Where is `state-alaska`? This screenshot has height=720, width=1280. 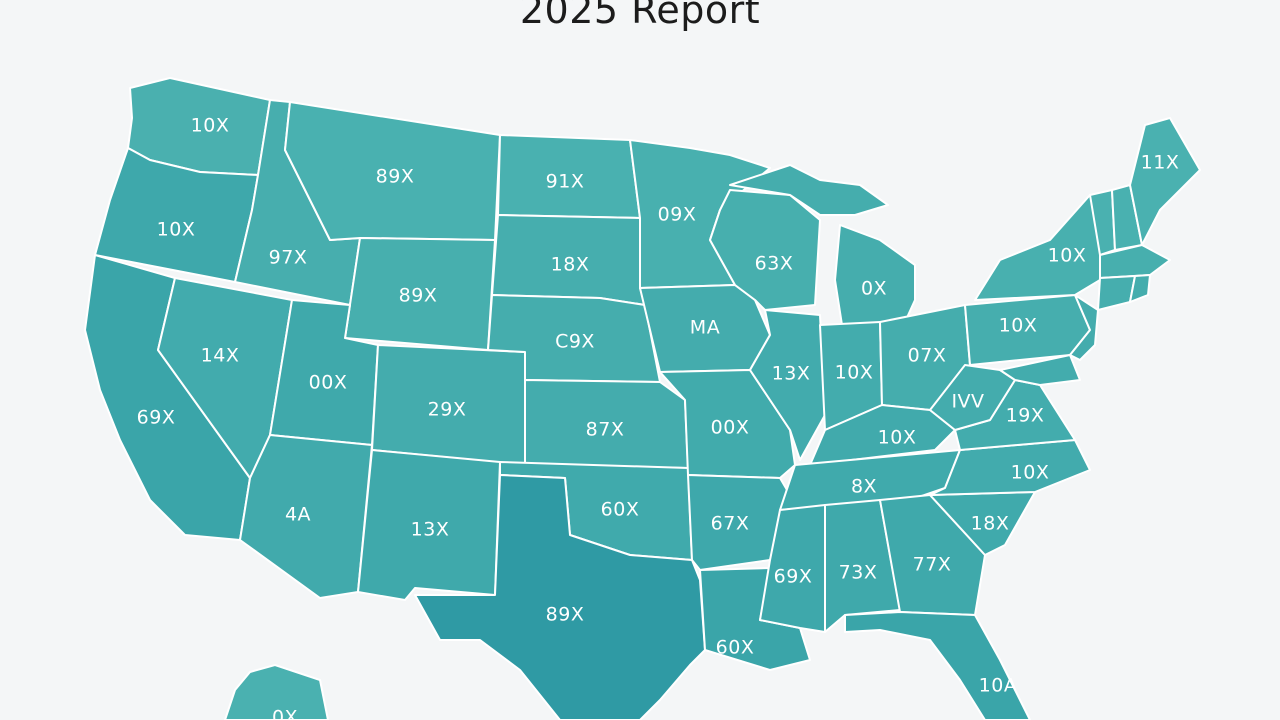
state-alaska is located at coordinates (276, 692).